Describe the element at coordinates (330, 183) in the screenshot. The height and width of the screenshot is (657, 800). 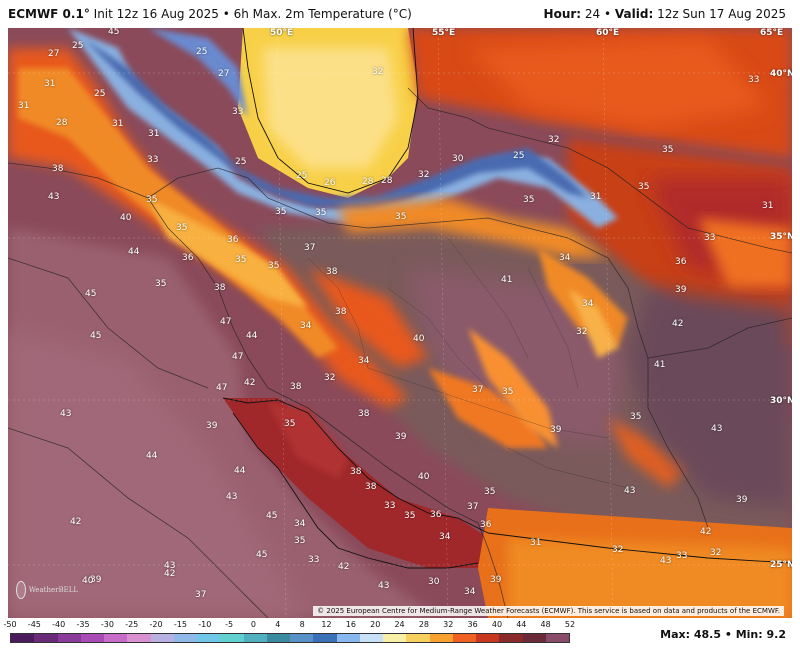
I see `temp-label: 26` at that location.